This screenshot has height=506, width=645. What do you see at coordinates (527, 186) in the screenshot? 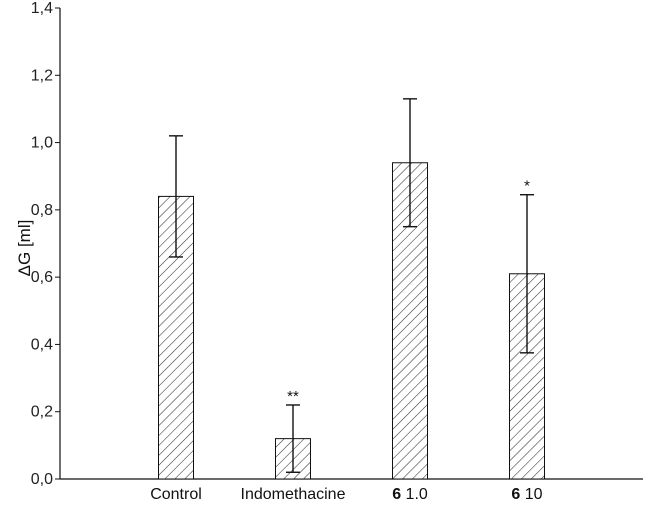
I see `significance-marker: *` at bounding box center [527, 186].